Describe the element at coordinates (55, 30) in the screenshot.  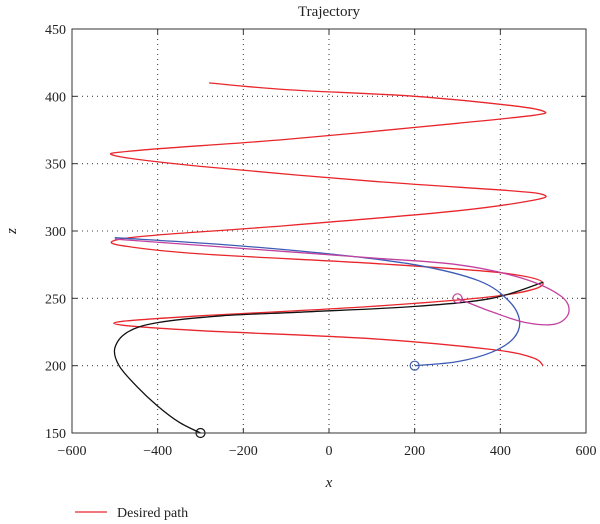
I see `y-tick-label: 450` at that location.